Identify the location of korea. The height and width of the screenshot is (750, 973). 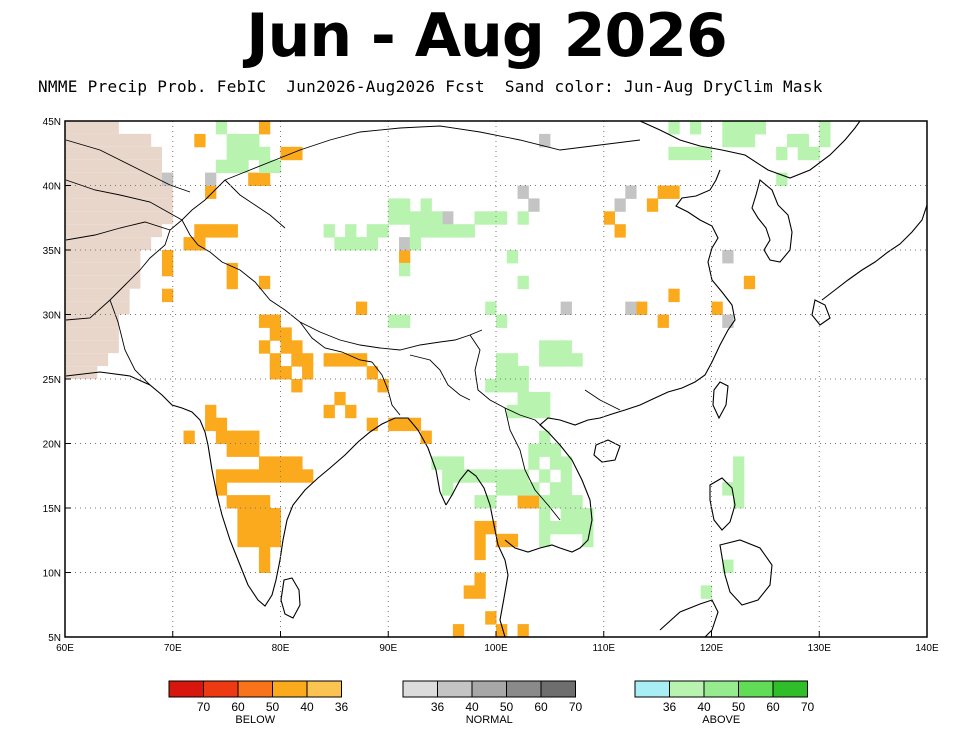
(772, 221).